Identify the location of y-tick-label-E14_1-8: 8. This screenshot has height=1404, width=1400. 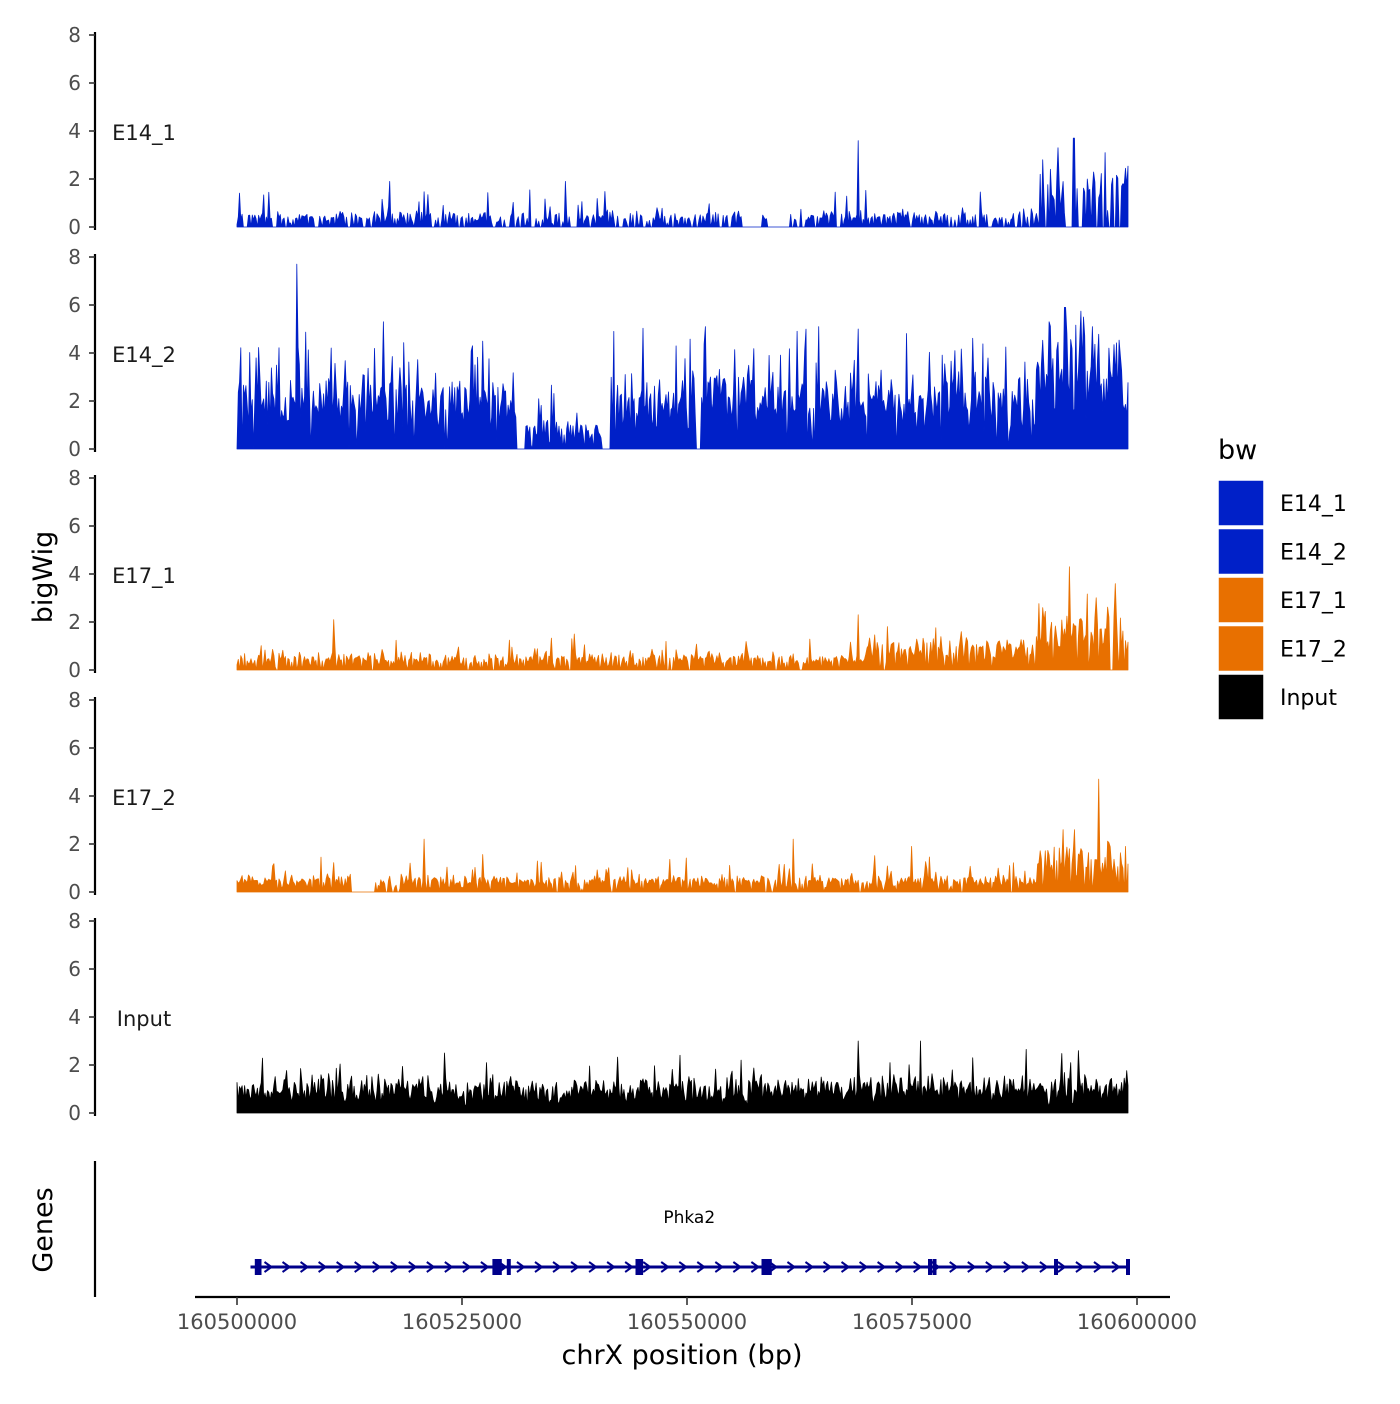
(74, 35).